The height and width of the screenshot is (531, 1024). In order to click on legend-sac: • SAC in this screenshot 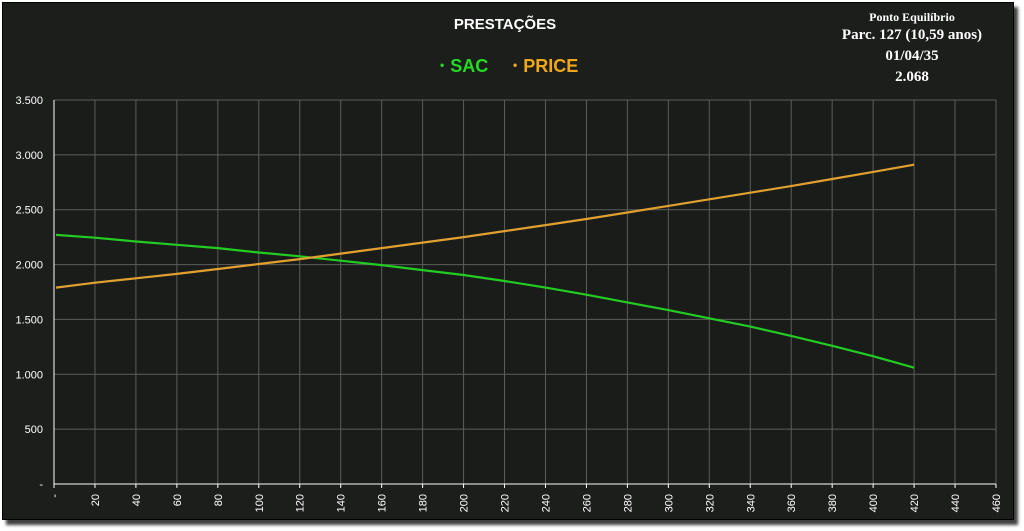, I will do `click(464, 66)`.